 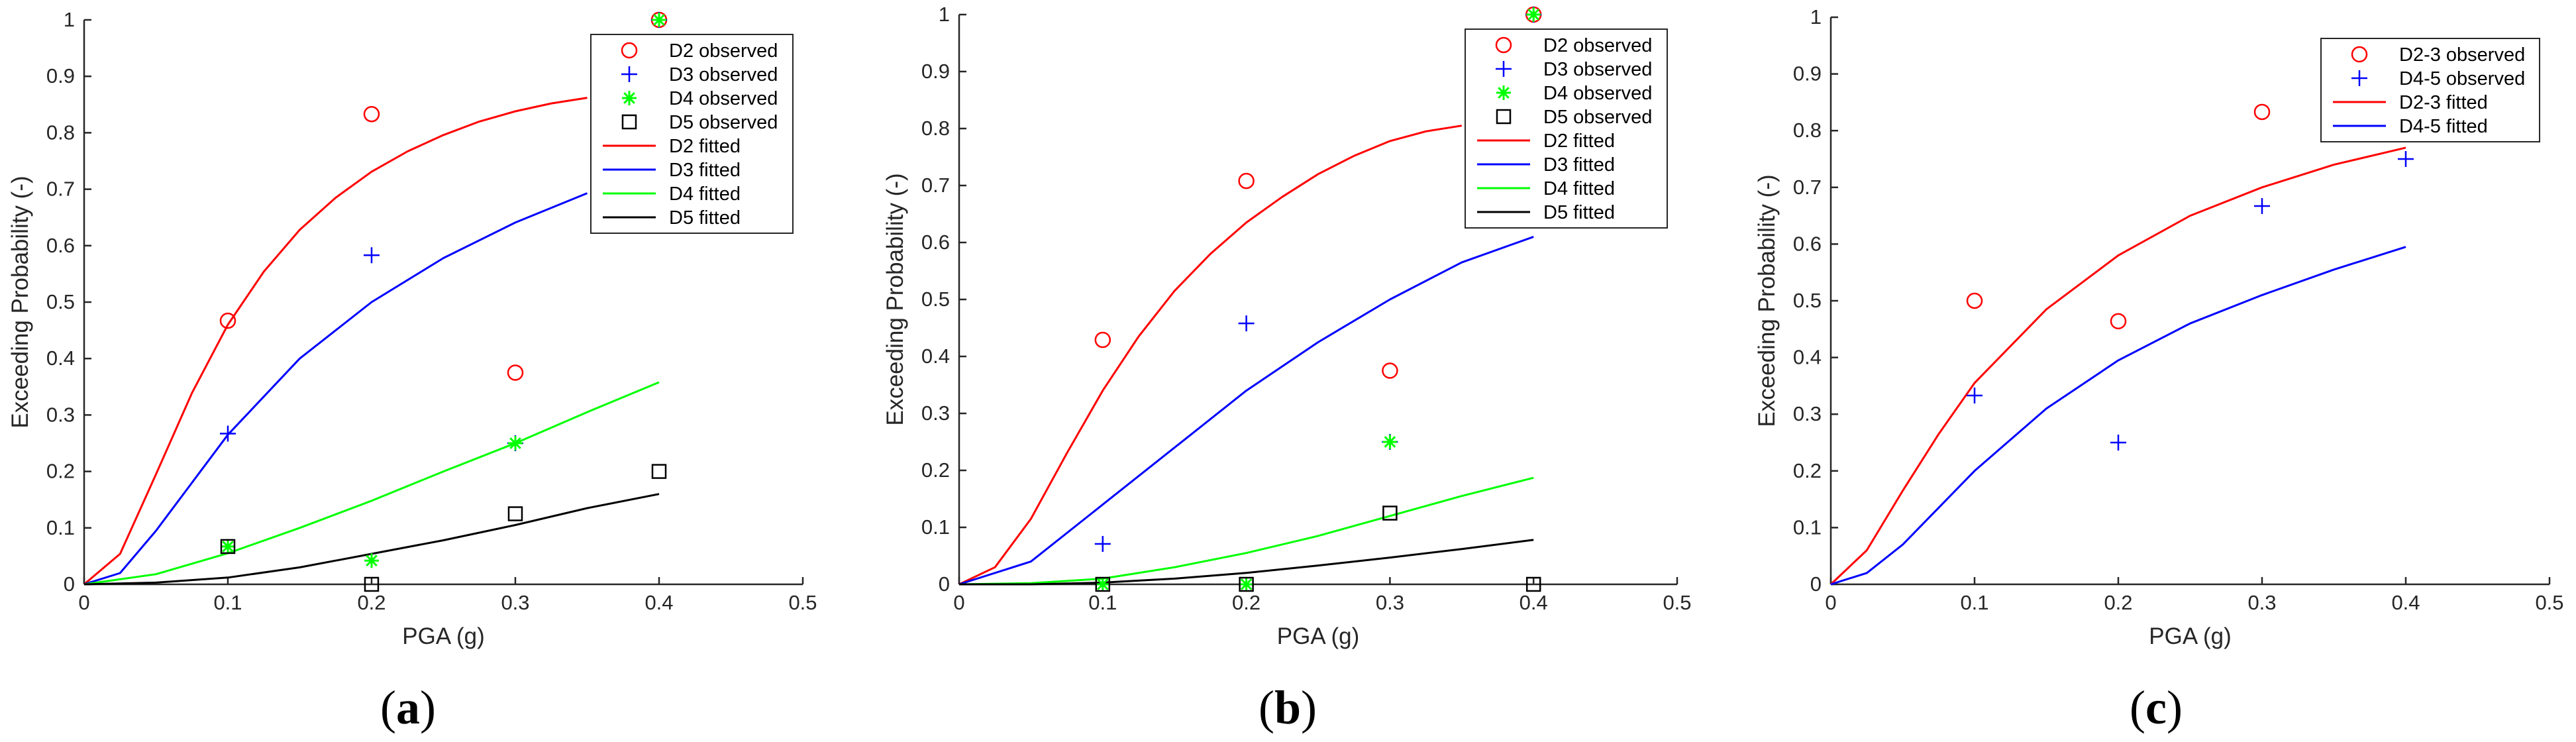 I want to click on panel-caption-letter: c, so click(x=2156, y=707).